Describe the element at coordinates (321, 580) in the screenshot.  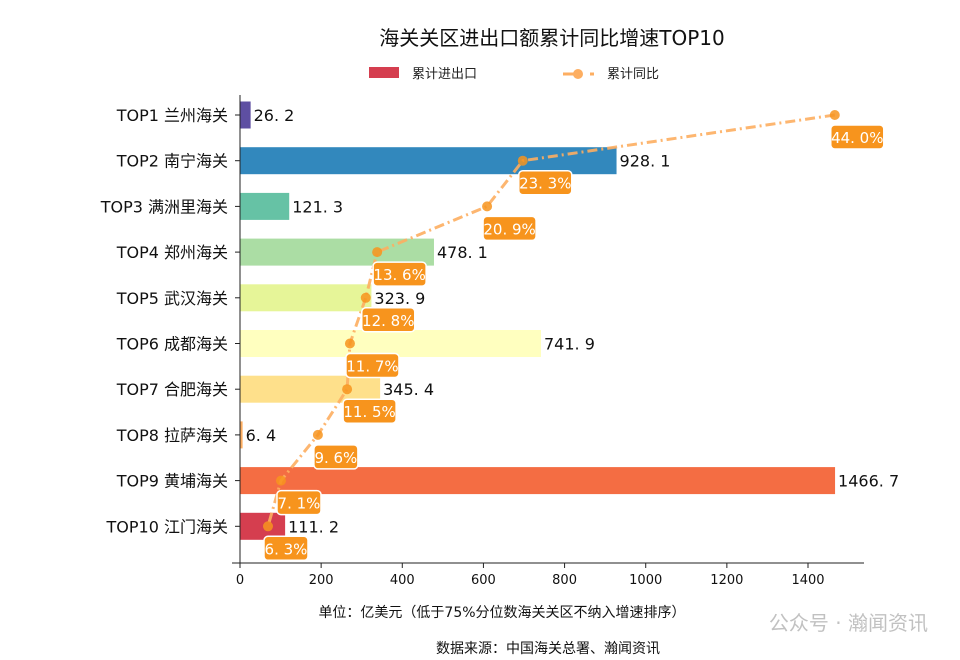
I see `x-tick-label: 200` at that location.